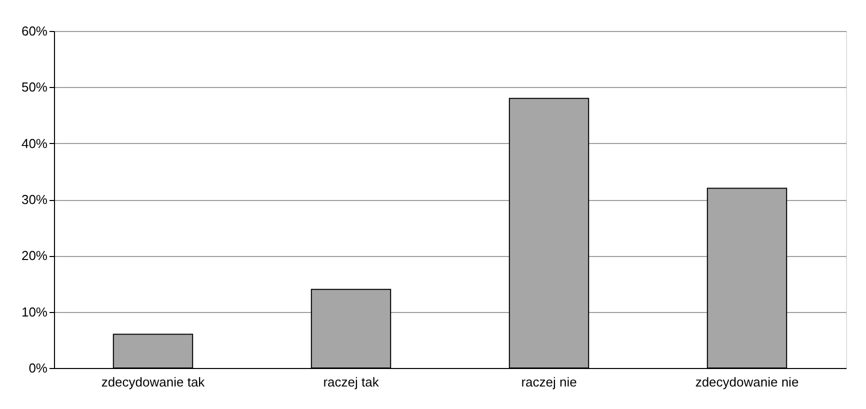 The image size is (866, 409). Describe the element at coordinates (351, 382) in the screenshot. I see `x-tick-label: raczej tak` at that location.